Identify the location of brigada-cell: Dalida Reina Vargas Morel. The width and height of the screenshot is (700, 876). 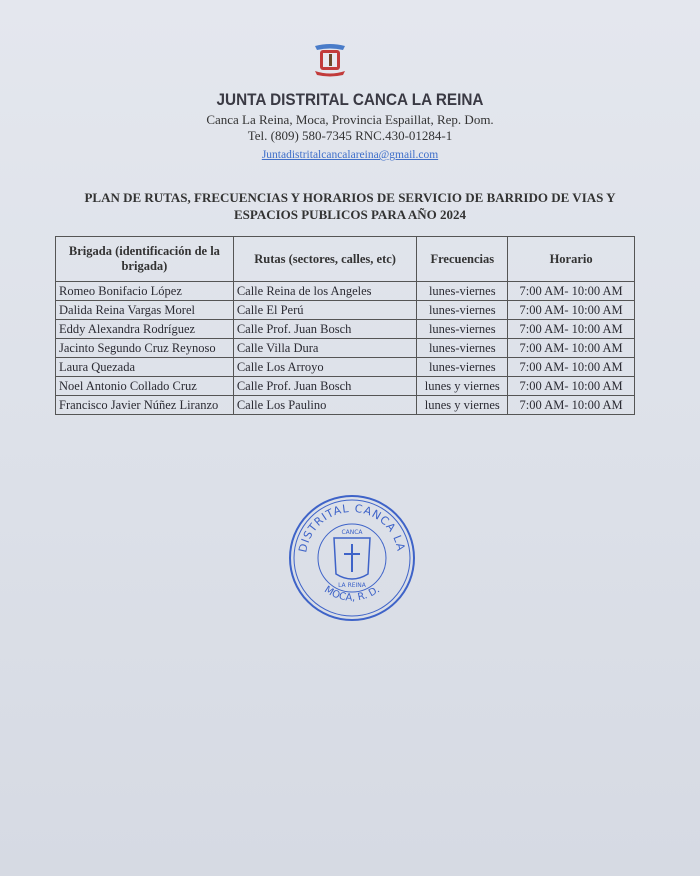
(144, 310).